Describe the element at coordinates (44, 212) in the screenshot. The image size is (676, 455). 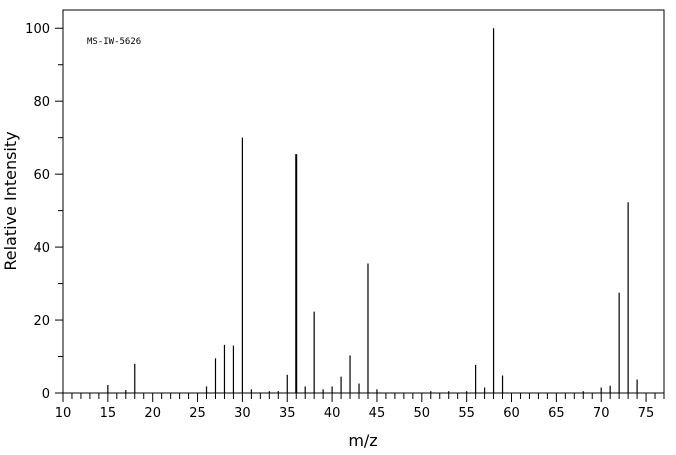
I see `y-axis-ticks: 0 20 40 60 80 100` at that location.